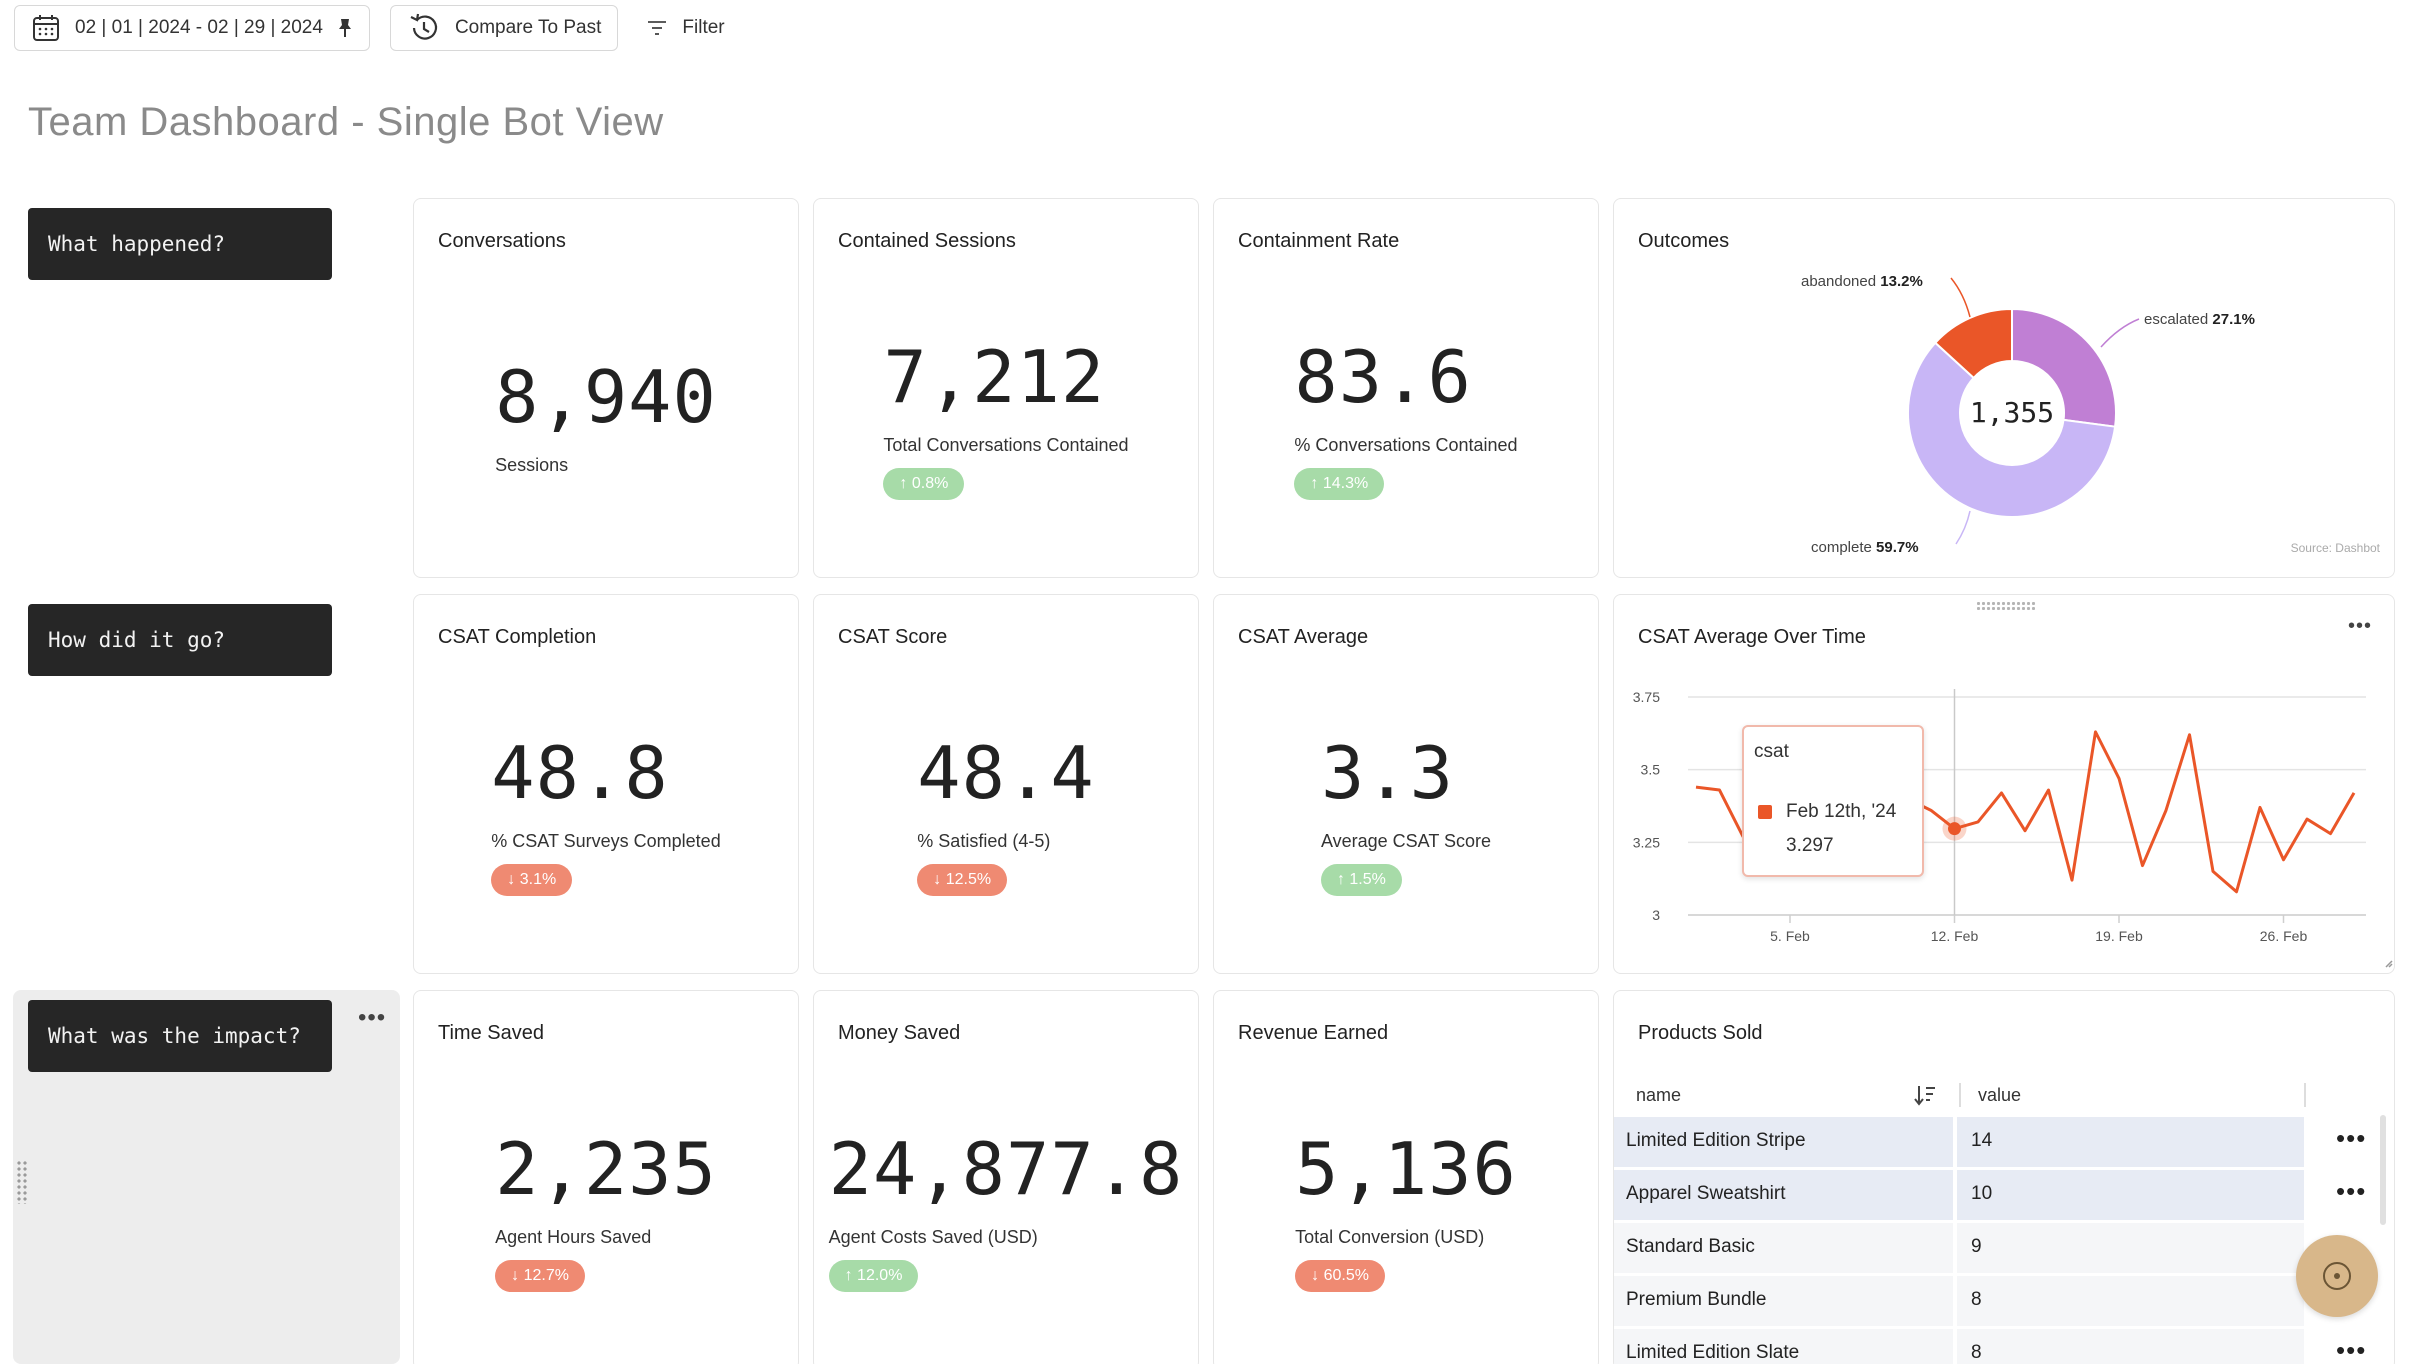 The height and width of the screenshot is (1364, 2424). What do you see at coordinates (927, 241) in the screenshot?
I see `card-title: Contained Sessions` at bounding box center [927, 241].